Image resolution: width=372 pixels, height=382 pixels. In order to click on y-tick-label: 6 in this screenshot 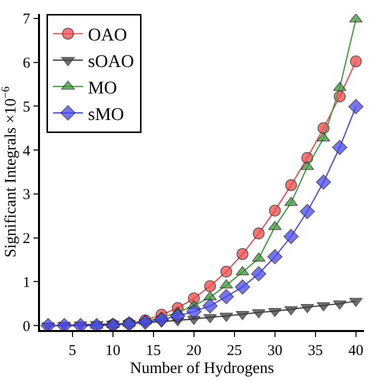, I will do `click(26, 64)`.